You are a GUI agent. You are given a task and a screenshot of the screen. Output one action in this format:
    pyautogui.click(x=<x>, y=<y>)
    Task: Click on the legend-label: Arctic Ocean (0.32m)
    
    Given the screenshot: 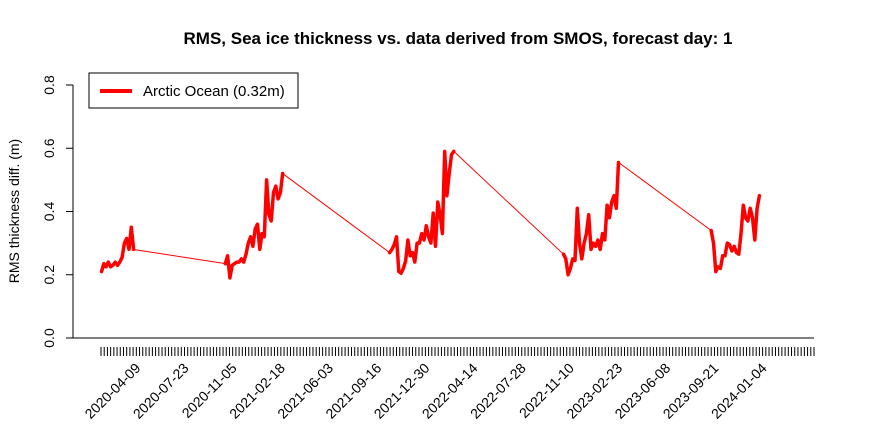 What is the action you would take?
    pyautogui.click(x=214, y=91)
    